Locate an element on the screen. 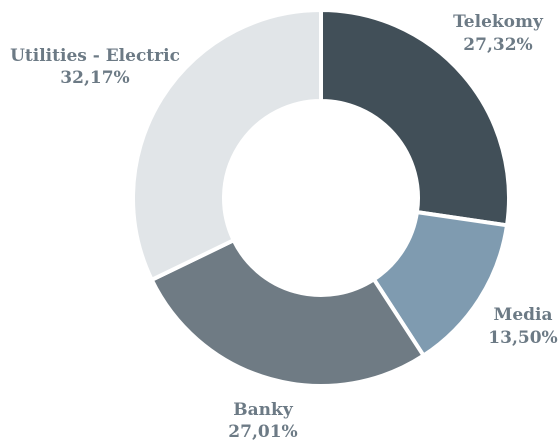  slice-label-banky: Banky 27,01% is located at coordinates (262, 421).